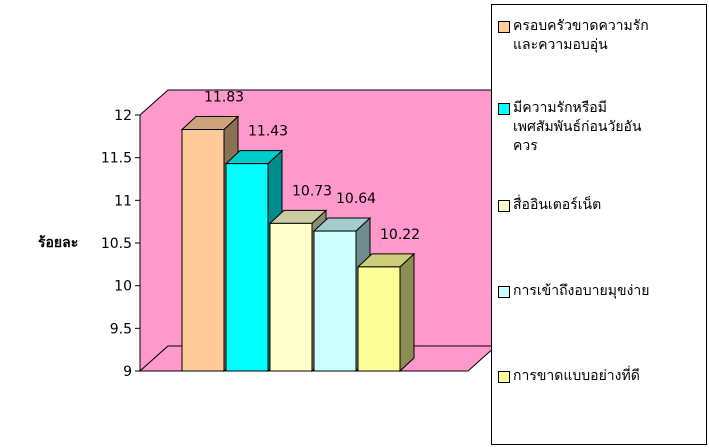  I want to click on y-axis-label: ร้อยละ, so click(58, 243).